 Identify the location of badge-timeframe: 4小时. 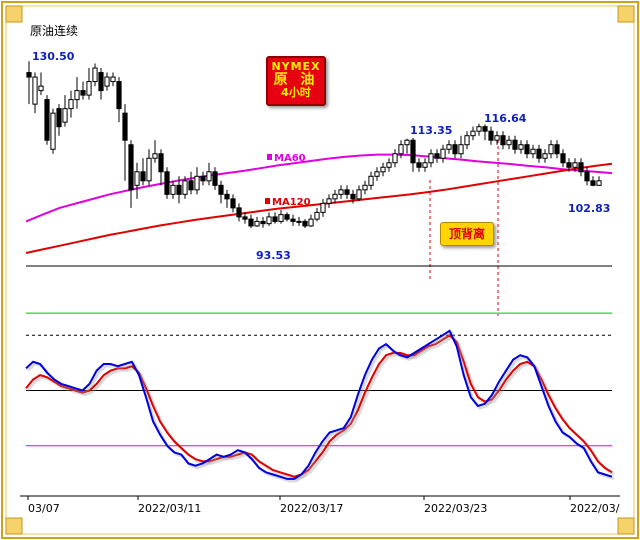
(296, 93).